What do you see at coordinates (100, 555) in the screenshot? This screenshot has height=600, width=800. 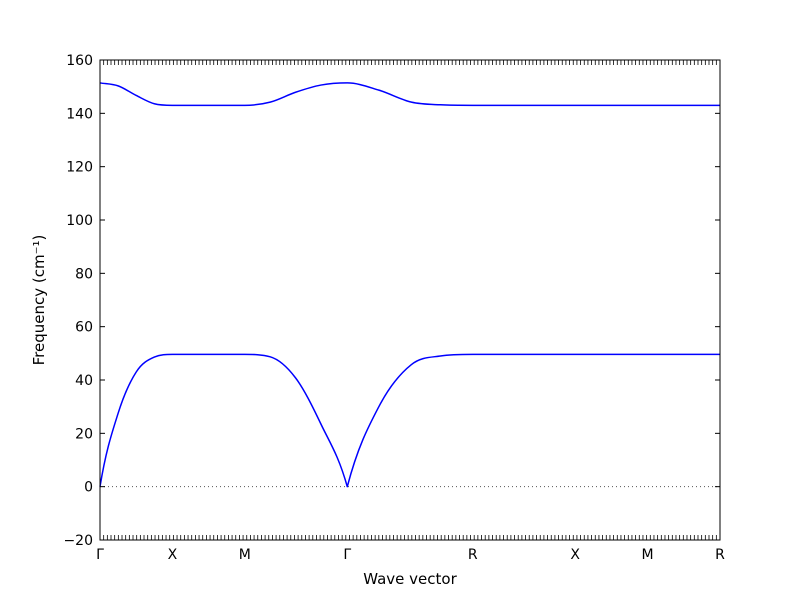 I see `x-tick-label-1: Γ` at bounding box center [100, 555].